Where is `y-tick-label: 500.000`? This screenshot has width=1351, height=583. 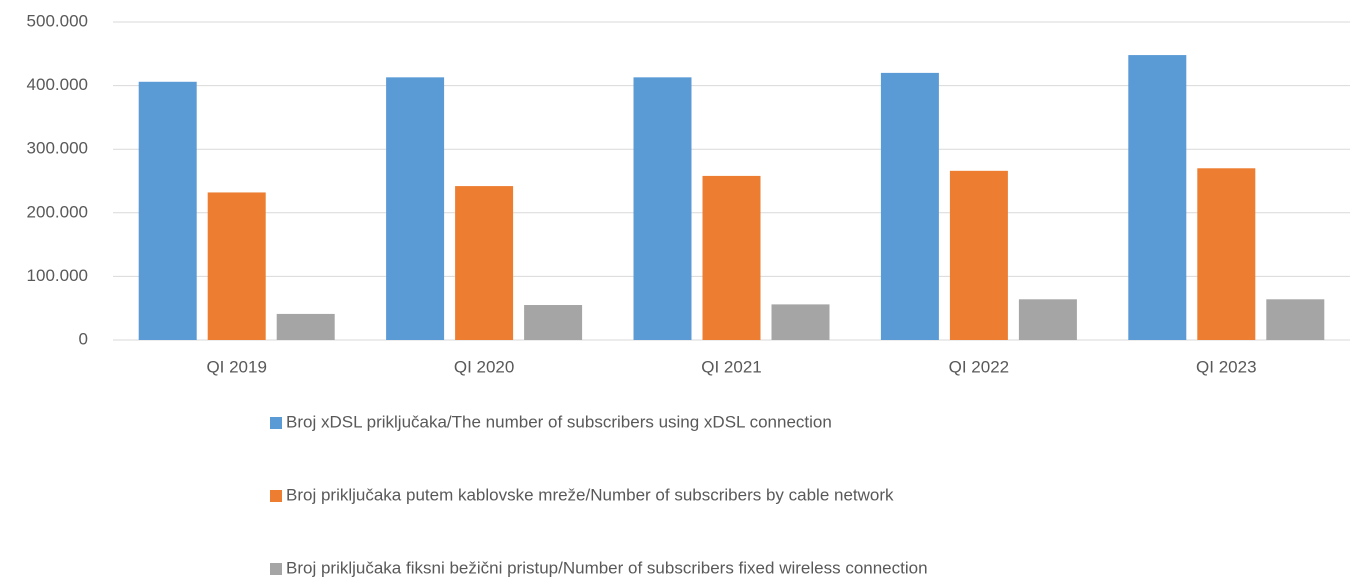 y-tick-label: 500.000 is located at coordinates (57, 20).